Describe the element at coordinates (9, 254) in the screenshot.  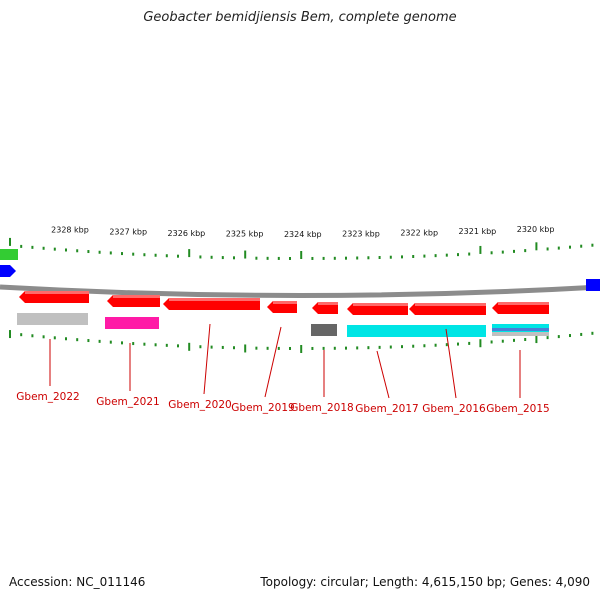
I see `edge-feature-green` at that location.